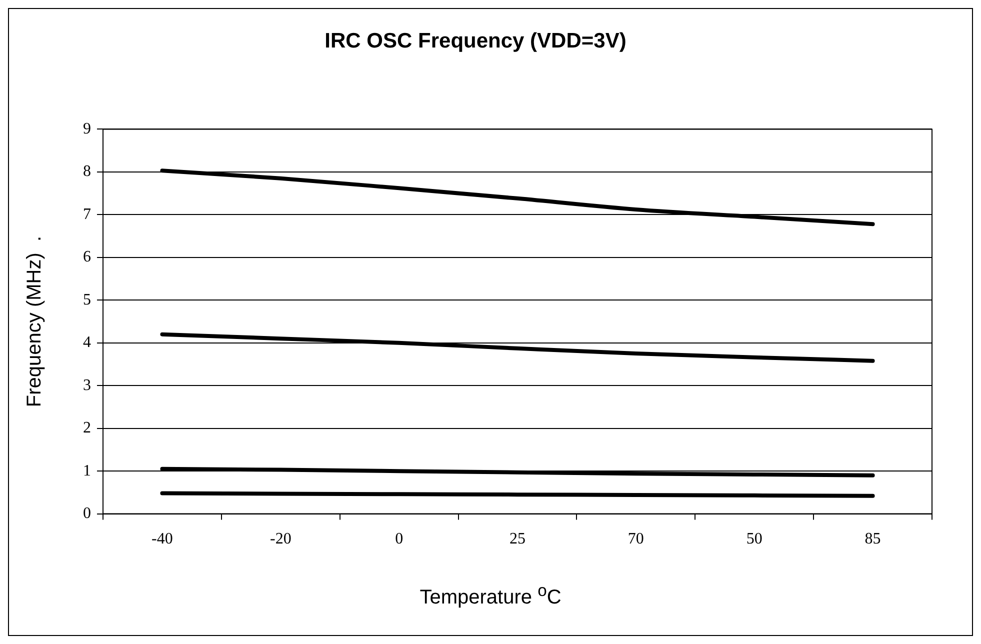  Describe the element at coordinates (872, 539) in the screenshot. I see `x-tick-label: 85` at that location.